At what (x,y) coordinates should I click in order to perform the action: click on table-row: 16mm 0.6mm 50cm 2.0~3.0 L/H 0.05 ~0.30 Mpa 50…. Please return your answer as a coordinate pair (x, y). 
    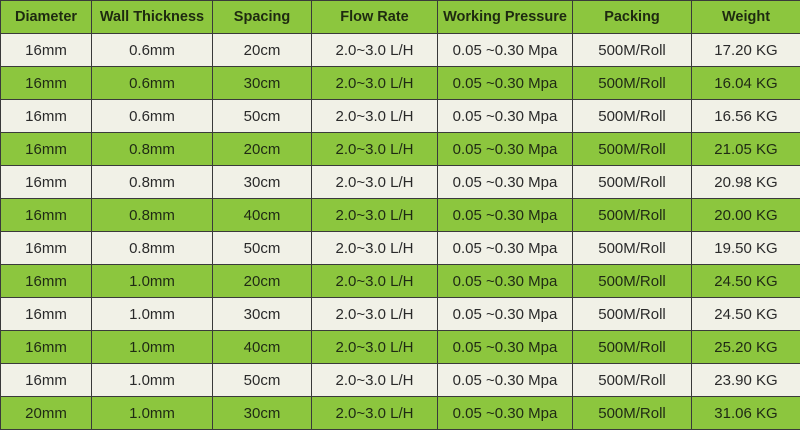
    Looking at the image, I should click on (400, 116).